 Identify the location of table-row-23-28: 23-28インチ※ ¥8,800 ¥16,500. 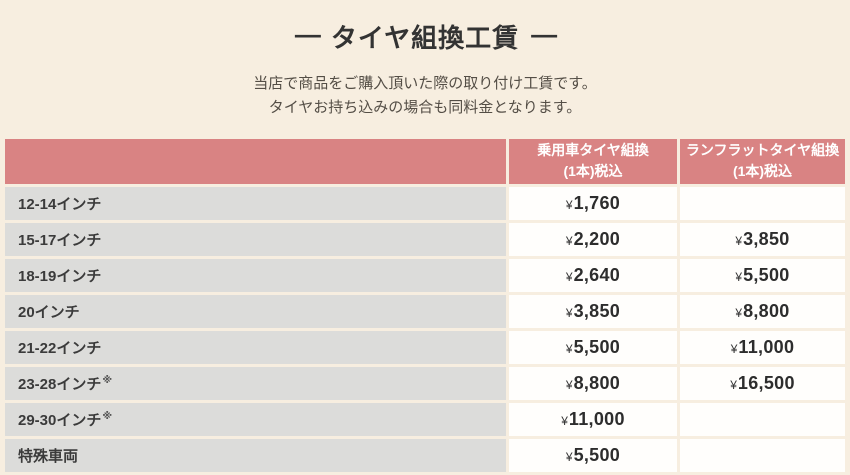
(425, 383).